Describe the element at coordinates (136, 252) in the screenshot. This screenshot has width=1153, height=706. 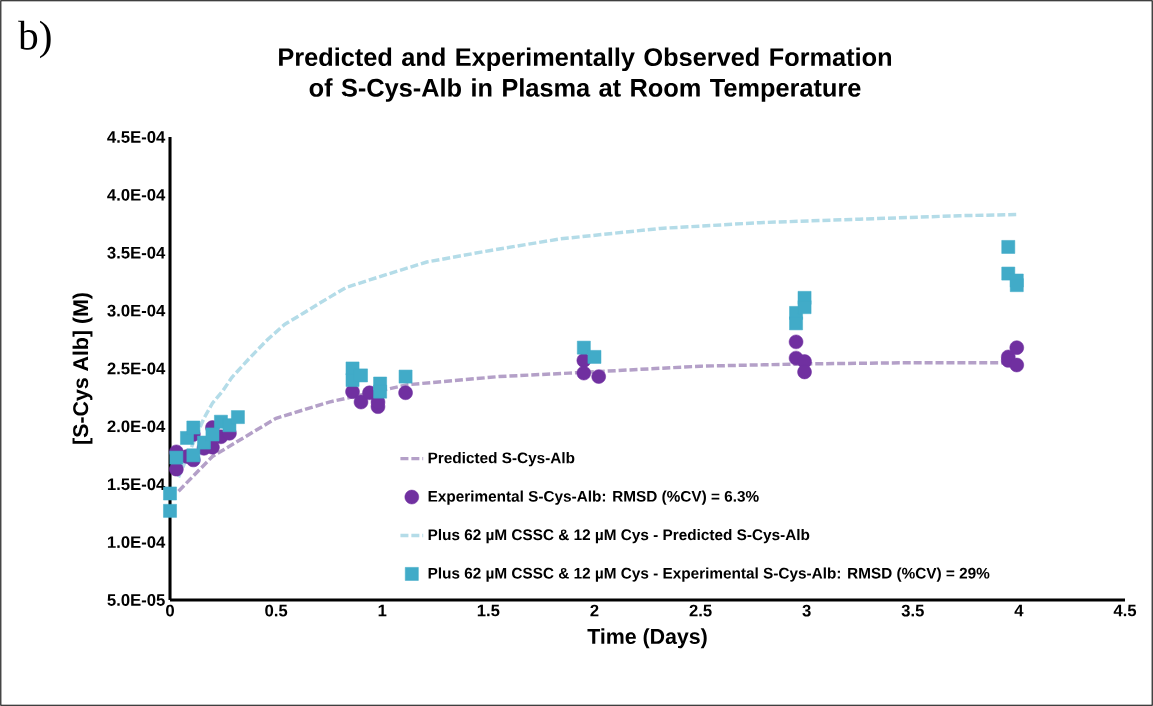
I see `y-tick-label: 3.5E-04` at that location.